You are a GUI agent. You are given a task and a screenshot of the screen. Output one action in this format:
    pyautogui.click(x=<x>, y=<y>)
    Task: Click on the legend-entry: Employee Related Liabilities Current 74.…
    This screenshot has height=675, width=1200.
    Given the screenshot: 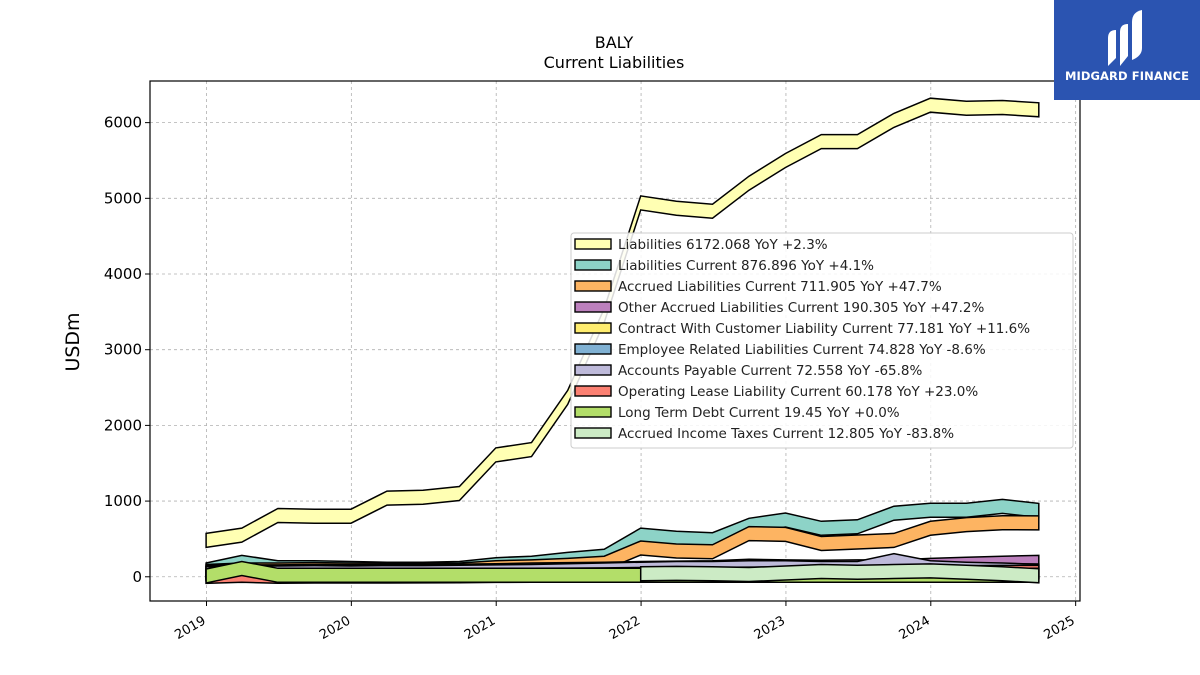 What is the action you would take?
    pyautogui.click(x=802, y=350)
    